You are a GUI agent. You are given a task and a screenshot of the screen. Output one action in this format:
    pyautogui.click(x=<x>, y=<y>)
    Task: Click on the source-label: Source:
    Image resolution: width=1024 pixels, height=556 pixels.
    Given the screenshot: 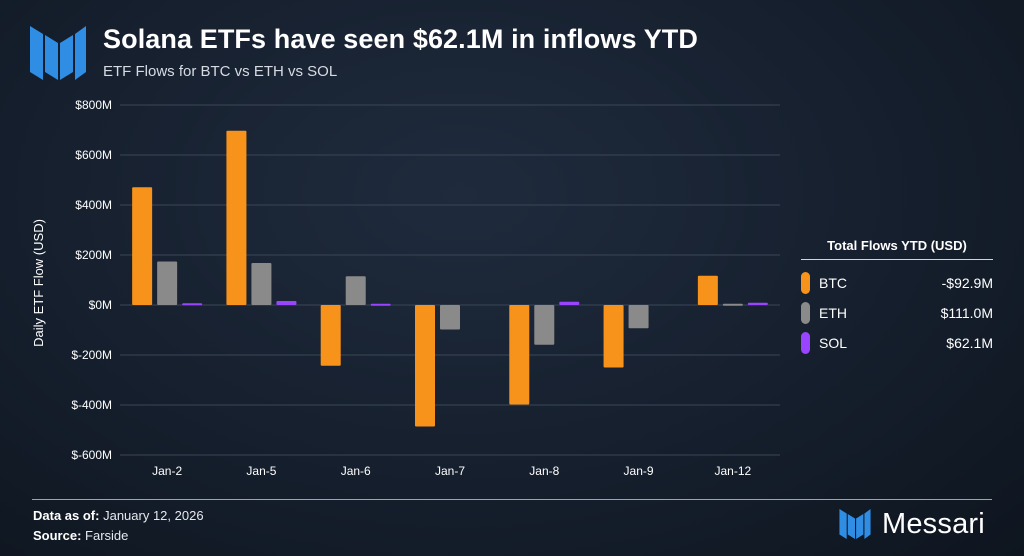 What is the action you would take?
    pyautogui.click(x=57, y=535)
    